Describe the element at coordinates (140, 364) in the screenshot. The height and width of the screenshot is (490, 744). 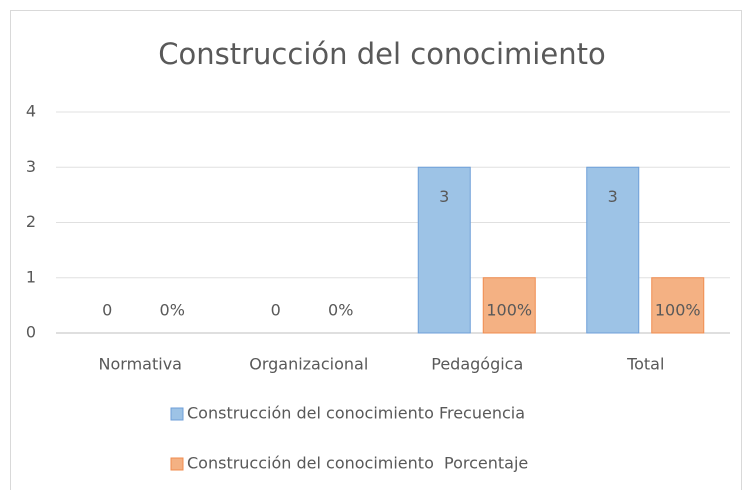
I see `x-tick-label: Normativa` at that location.